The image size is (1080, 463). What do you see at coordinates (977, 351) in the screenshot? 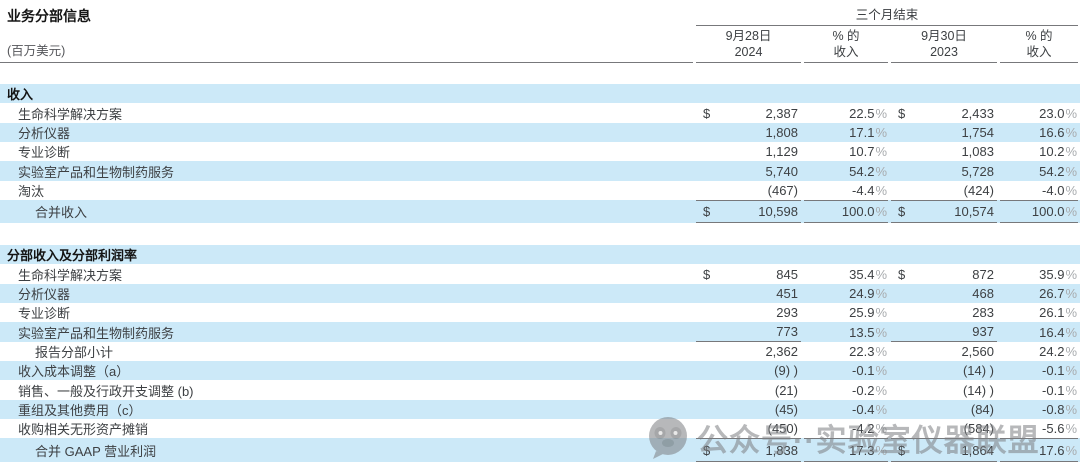
I see `value: 2,560` at bounding box center [977, 351].